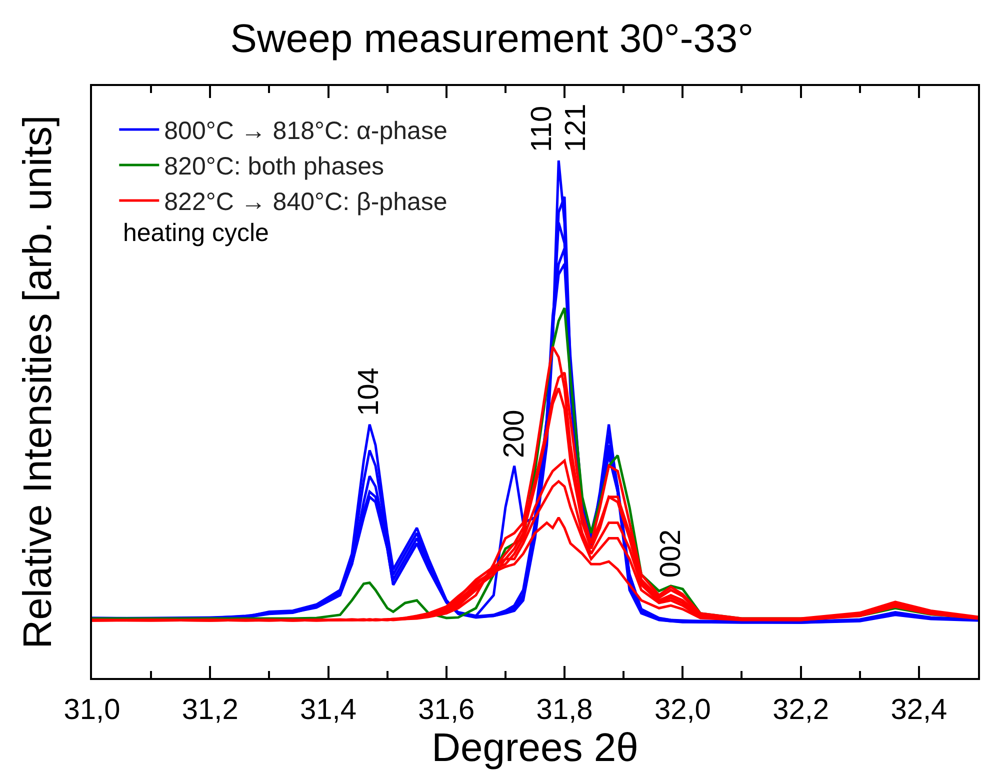  I want to click on legend-label: 800°C → 818°C: α-phase, so click(306, 131).